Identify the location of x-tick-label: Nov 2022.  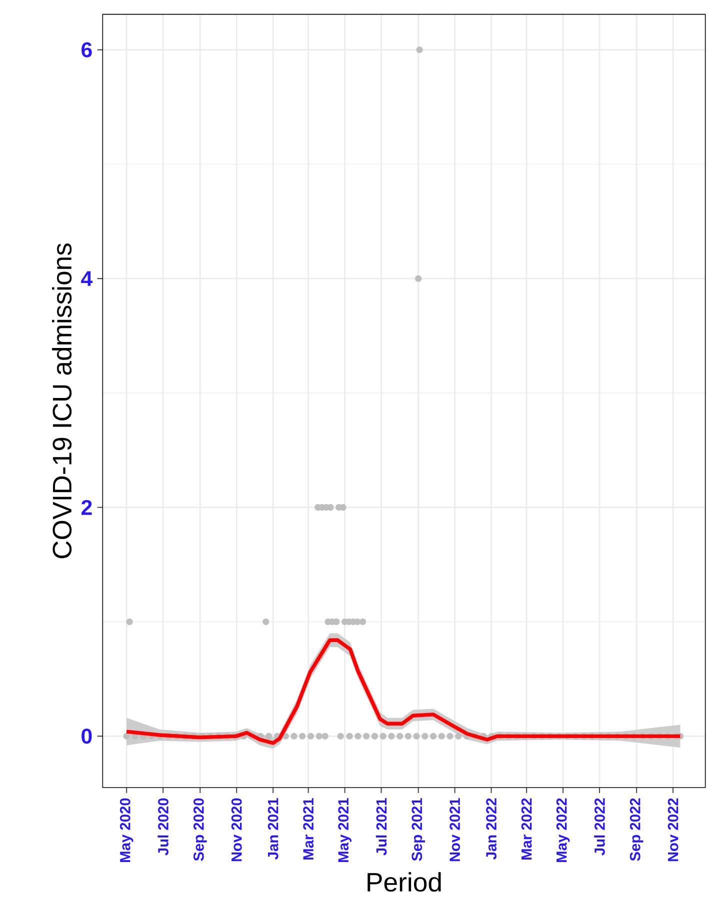
(673, 830).